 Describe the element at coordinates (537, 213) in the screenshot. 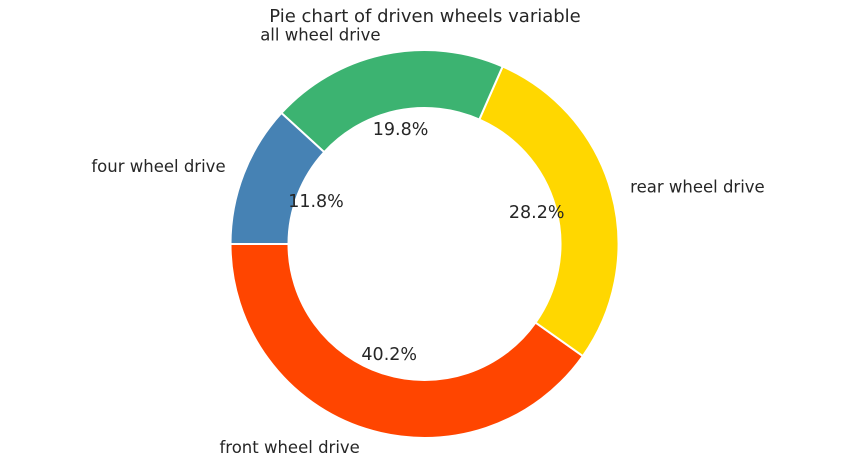

I see `slice-percent-rear-wheel-drive: 28.2%` at that location.